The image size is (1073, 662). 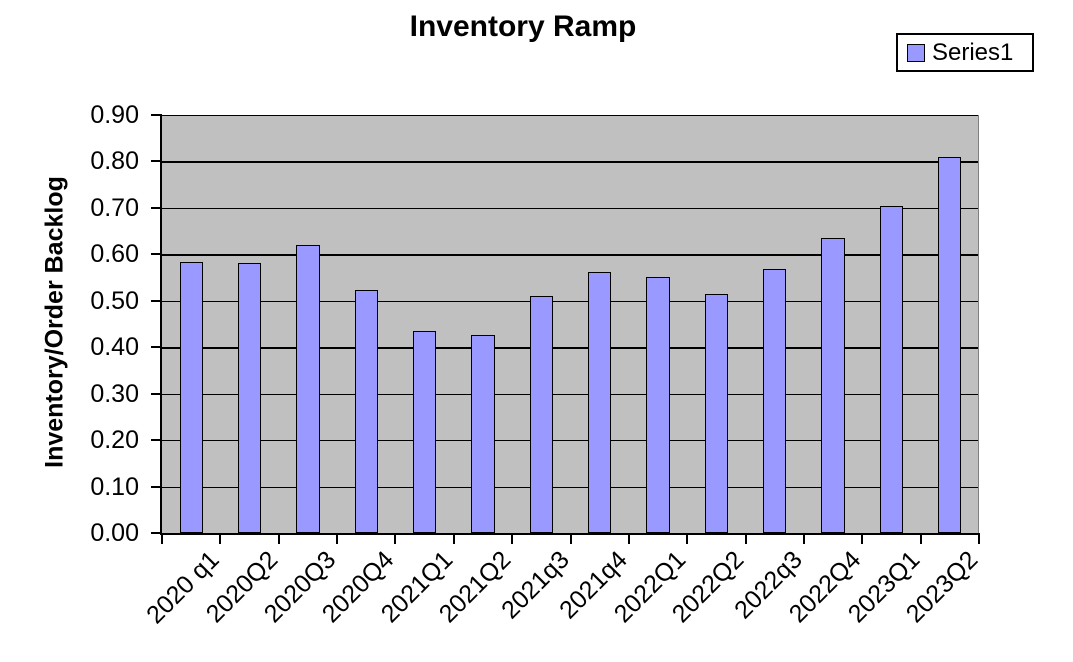 What do you see at coordinates (114, 161) in the screenshot?
I see `y-tick-label: 0.80` at bounding box center [114, 161].